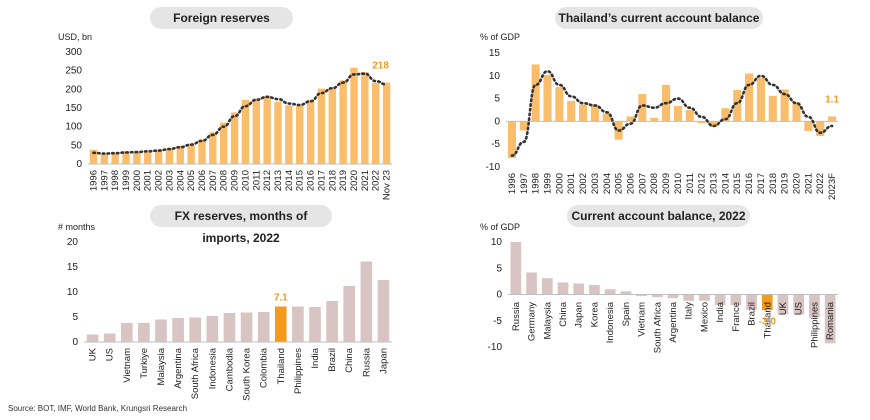 The height and width of the screenshot is (420, 870). What do you see at coordinates (773, 183) in the screenshot?
I see `chart1-xtick: 2018` at bounding box center [773, 183].